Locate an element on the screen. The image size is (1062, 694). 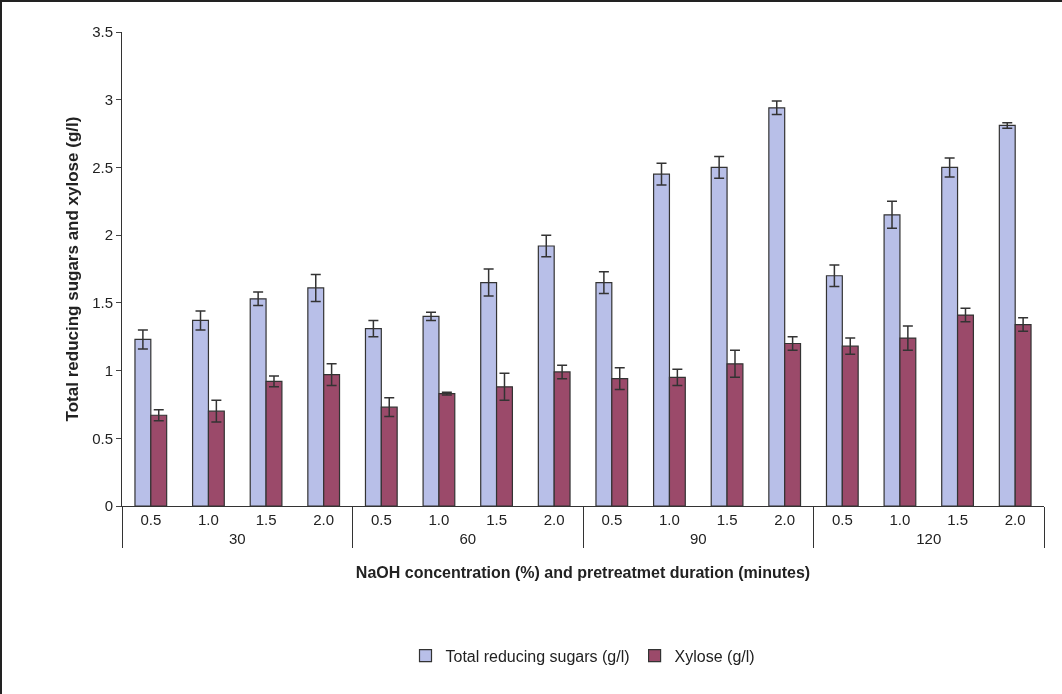
x-axis-title: NaOH concentration (%) and pretreatmet duration (minutes) is located at coordinates (583, 572).